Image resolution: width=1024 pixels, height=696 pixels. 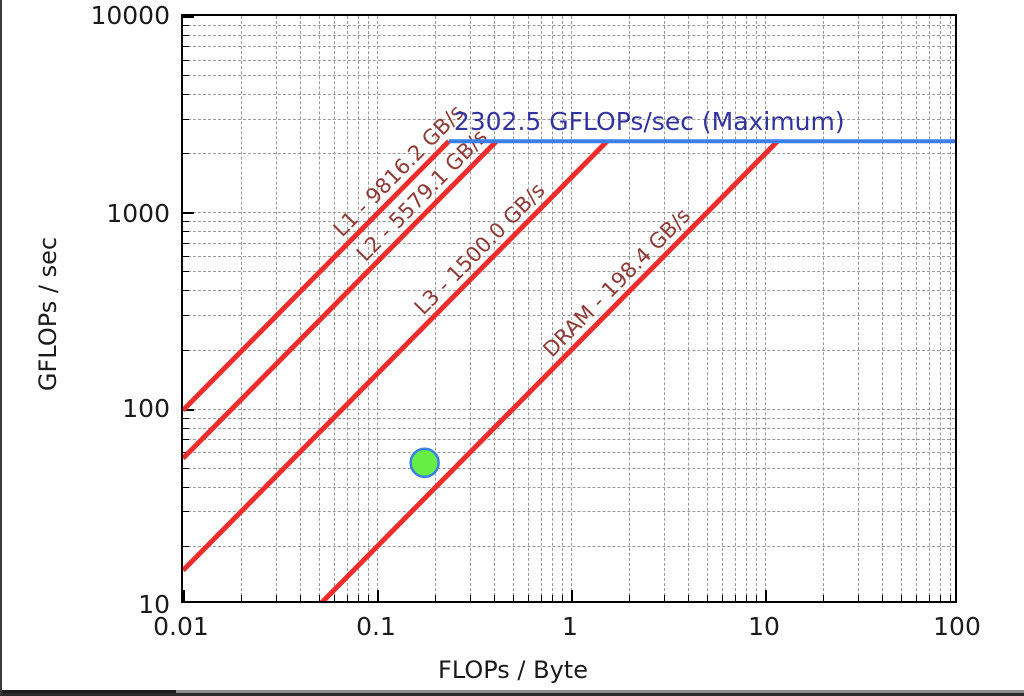 What do you see at coordinates (130, 15) in the screenshot?
I see `y-tick-label-10000: 10000` at bounding box center [130, 15].